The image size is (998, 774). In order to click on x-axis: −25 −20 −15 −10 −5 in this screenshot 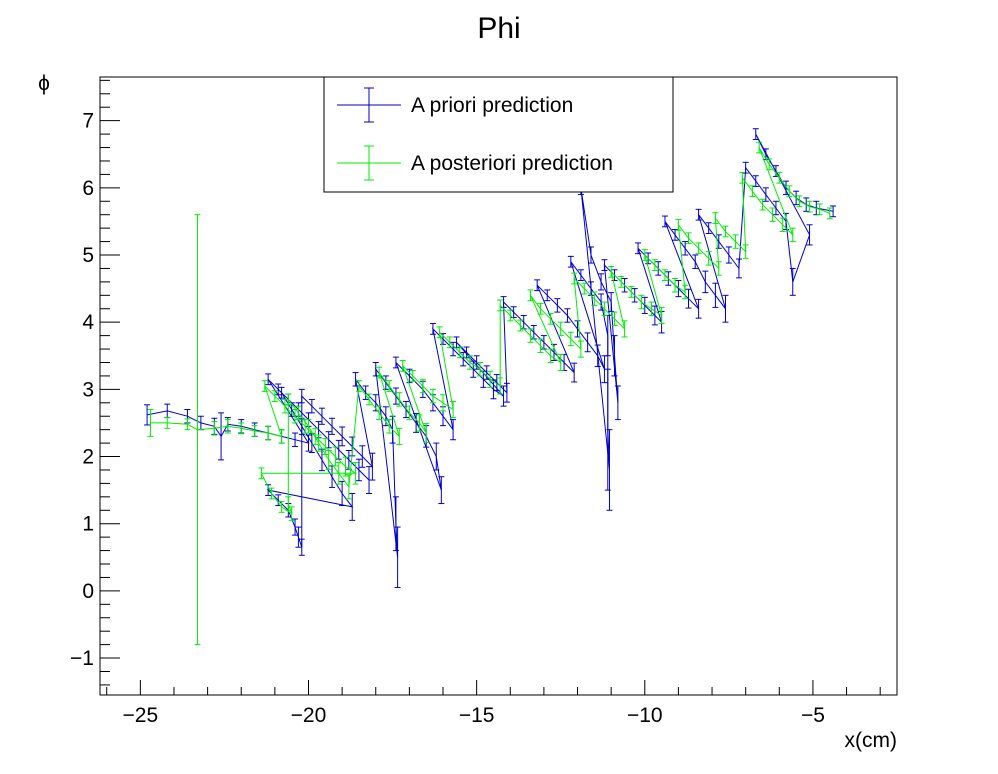, I will do `click(493, 703)`.